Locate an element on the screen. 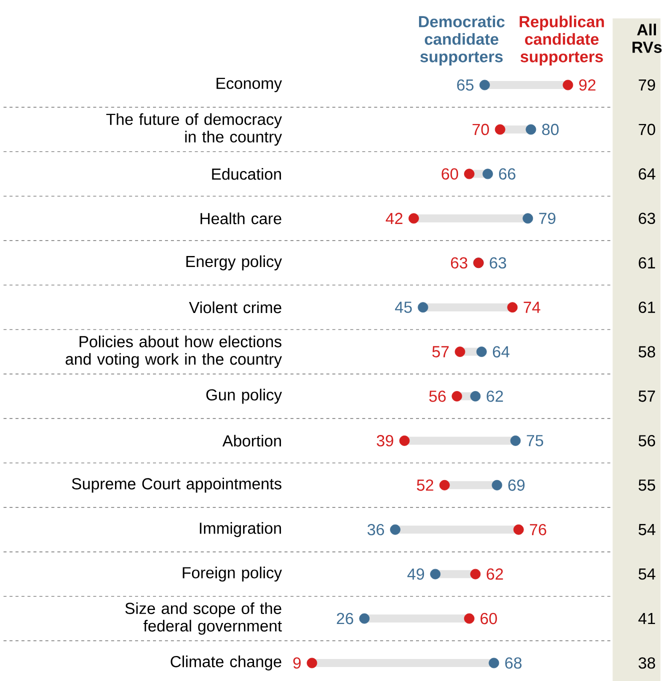 The image size is (671, 681). y-tick-label: Economy is located at coordinates (249, 85).